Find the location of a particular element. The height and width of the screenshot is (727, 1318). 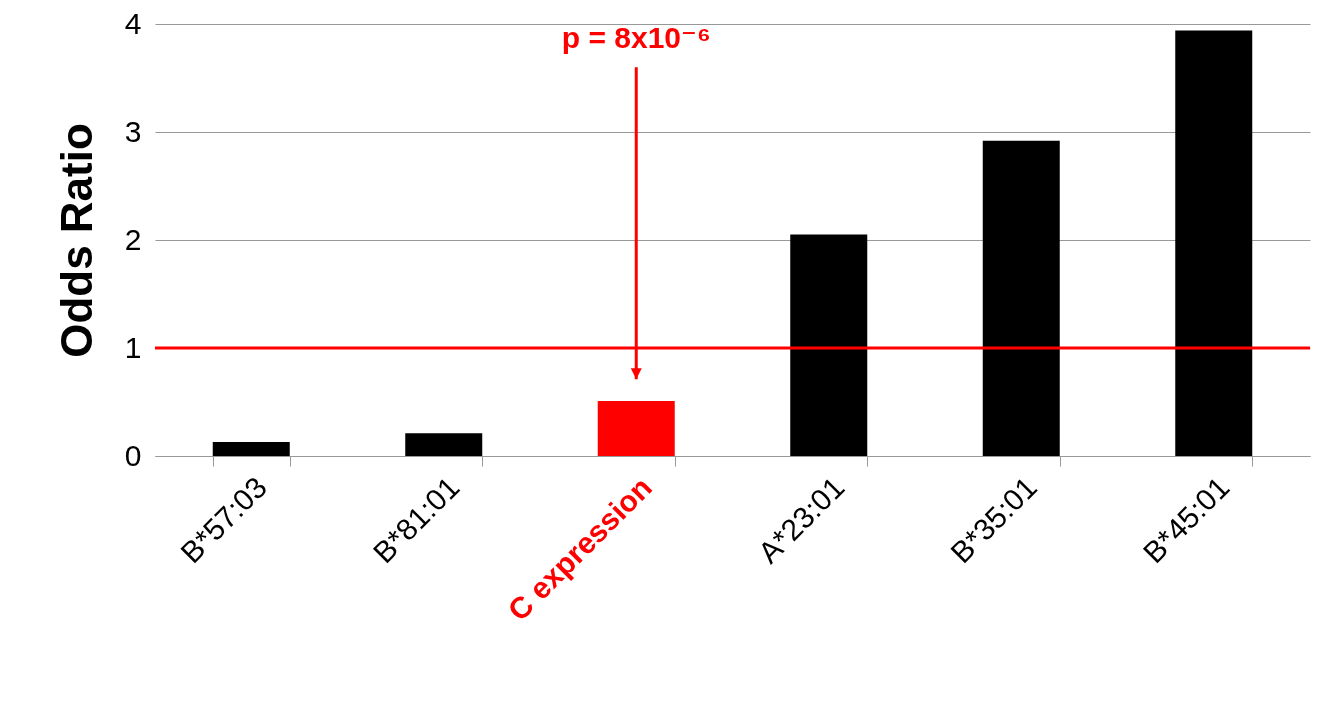

y-tick-label: 4 is located at coordinates (133, 23).